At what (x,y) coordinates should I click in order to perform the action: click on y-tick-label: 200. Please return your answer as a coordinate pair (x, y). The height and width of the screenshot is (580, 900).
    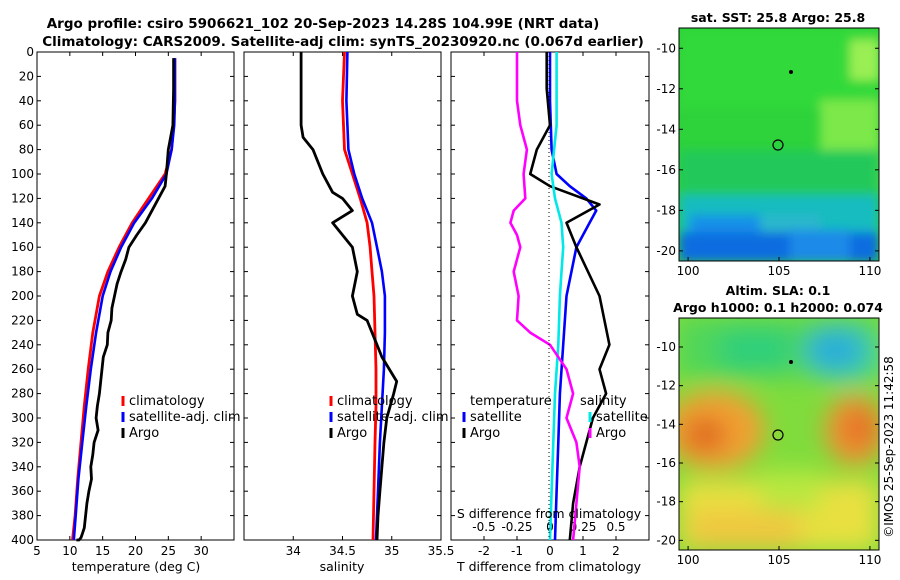
    Looking at the image, I should click on (22, 296).